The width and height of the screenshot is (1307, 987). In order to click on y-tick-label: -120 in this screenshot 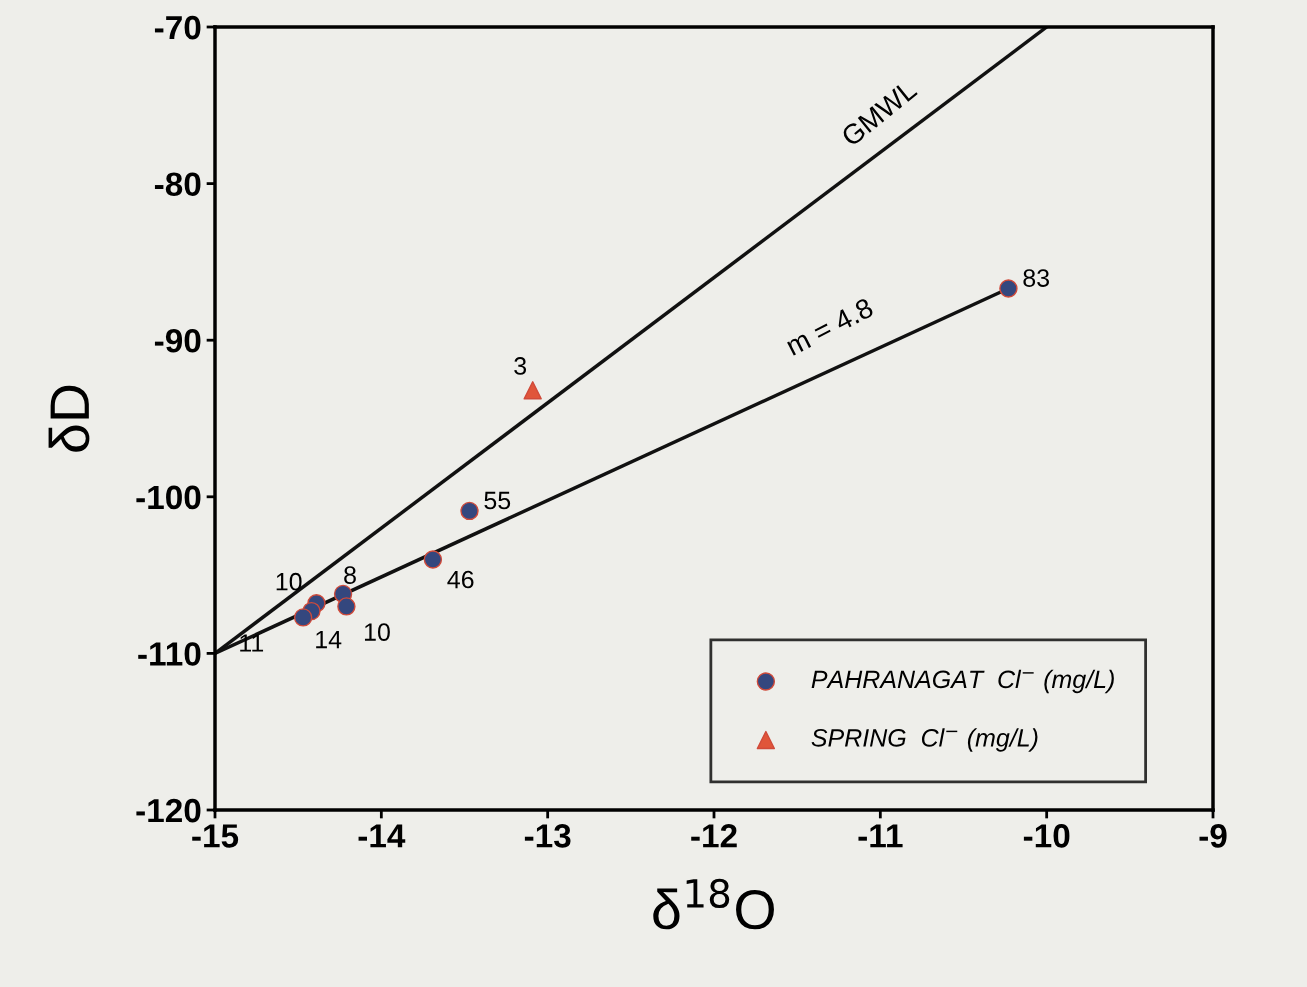, I will do `click(168, 810)`.